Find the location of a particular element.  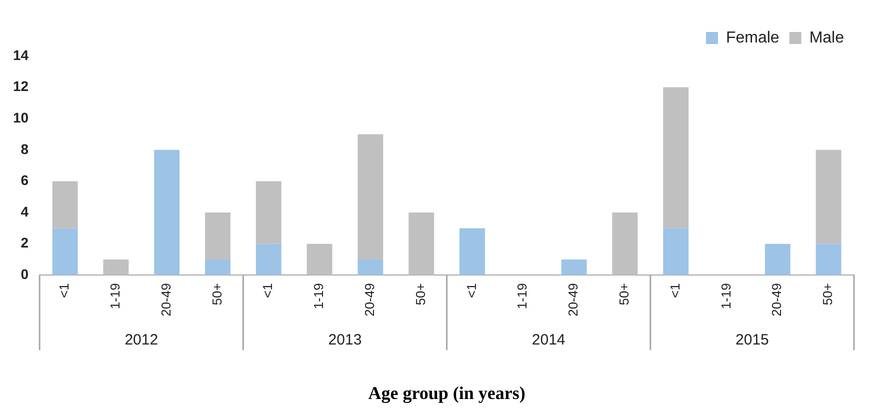

y-tick-label: 8 is located at coordinates (24, 148).